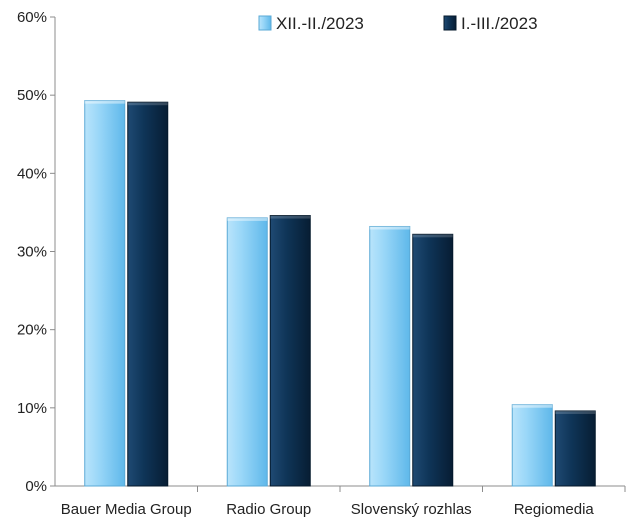  I want to click on legend: XII.-II./2023 I.-III./2023, so click(398, 23).